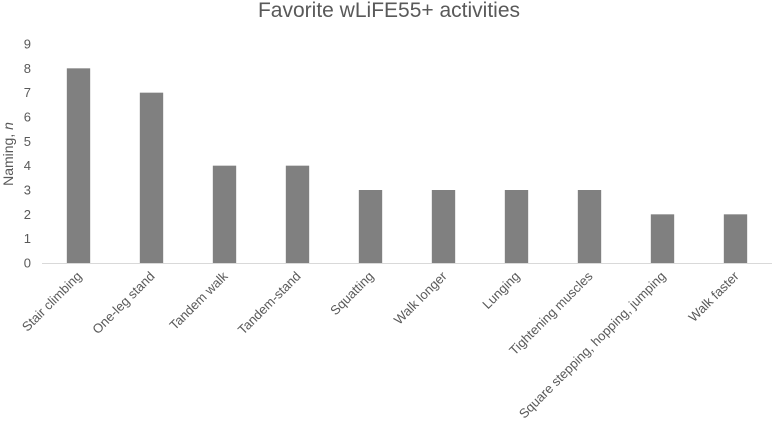 This screenshot has width=778, height=442. What do you see at coordinates (52, 302) in the screenshot?
I see `x-tick-label: Stair climbing` at bounding box center [52, 302].